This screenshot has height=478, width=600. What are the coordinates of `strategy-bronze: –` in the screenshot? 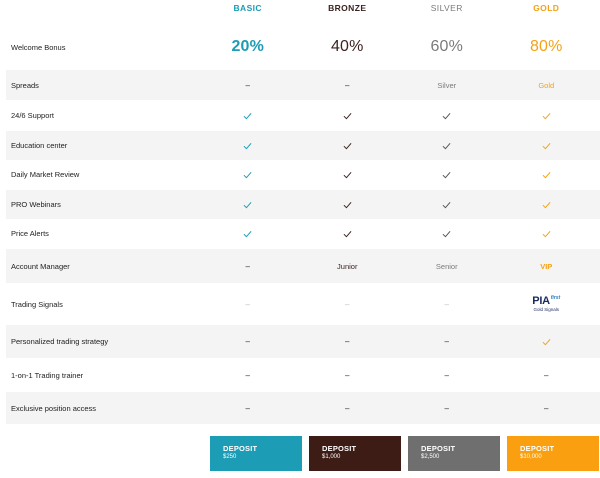 It's located at (347, 341).